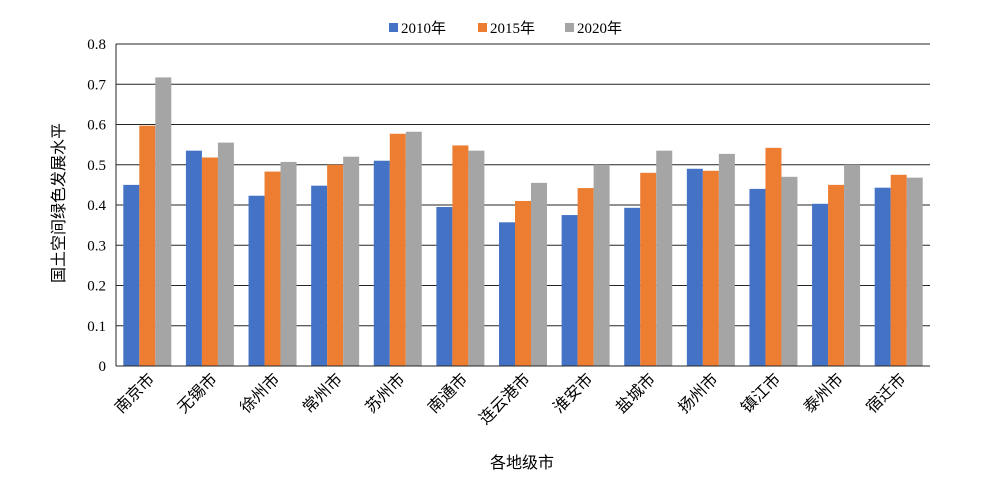 This screenshot has height=484, width=1000. What do you see at coordinates (505, 399) in the screenshot?
I see `x-tick-label: 连云港市` at bounding box center [505, 399].